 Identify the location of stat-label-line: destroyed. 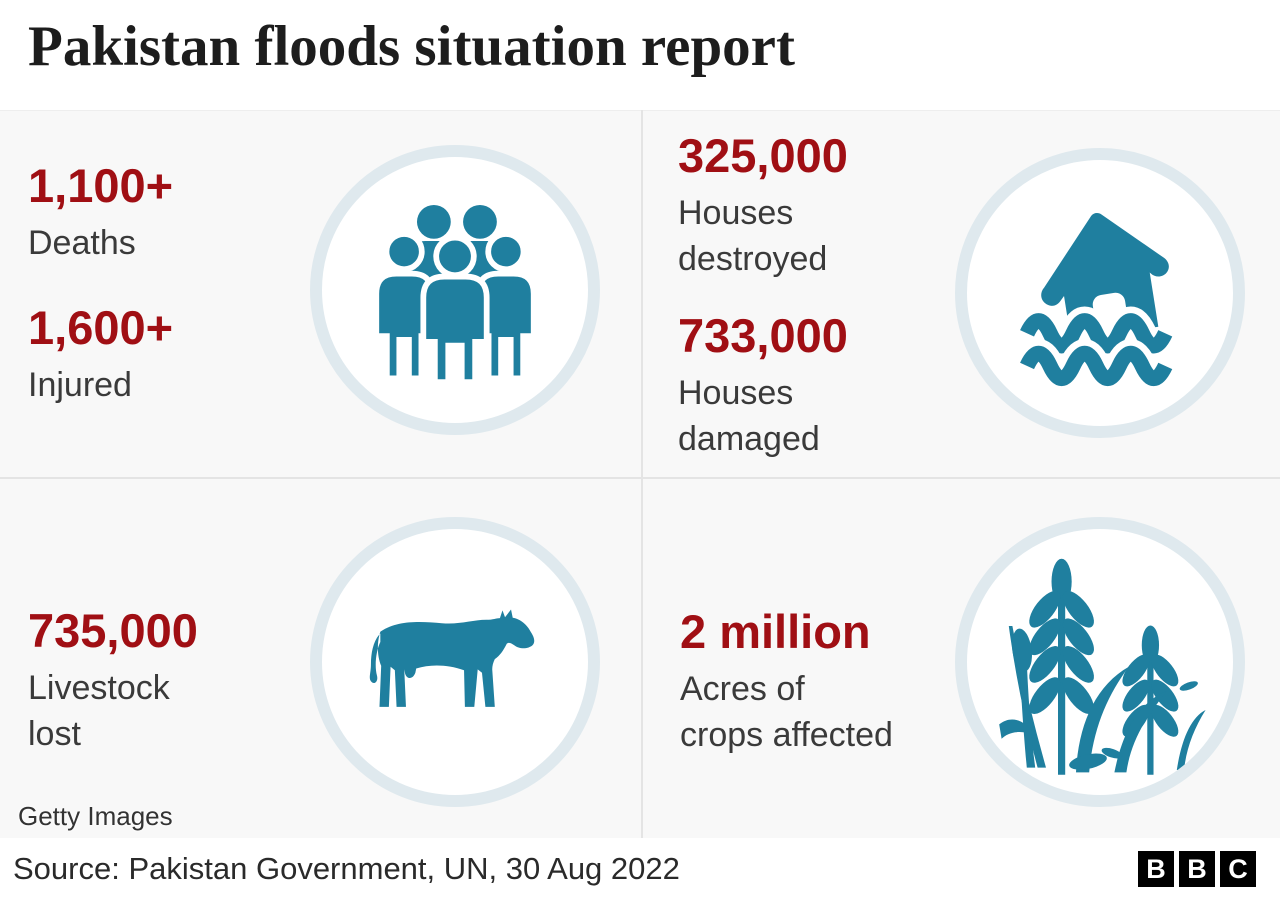
(753, 258).